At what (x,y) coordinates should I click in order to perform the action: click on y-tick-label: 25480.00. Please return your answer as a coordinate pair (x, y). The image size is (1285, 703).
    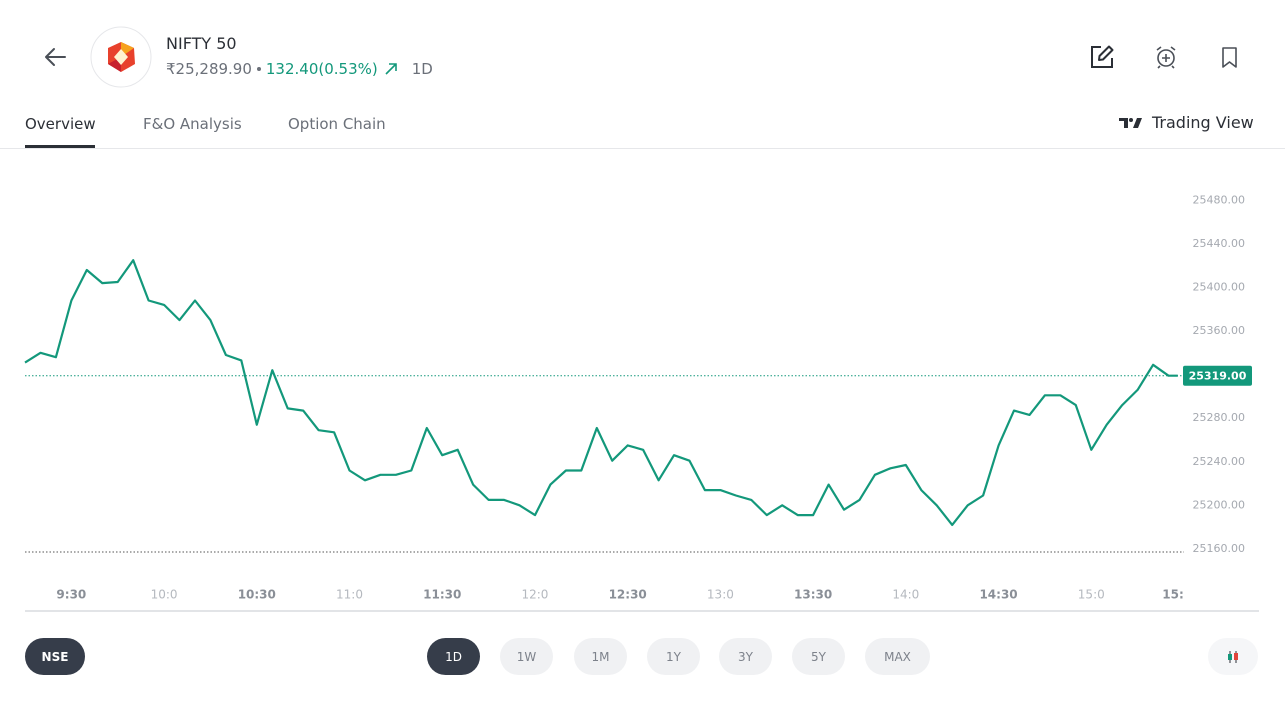
    Looking at the image, I should click on (1219, 199).